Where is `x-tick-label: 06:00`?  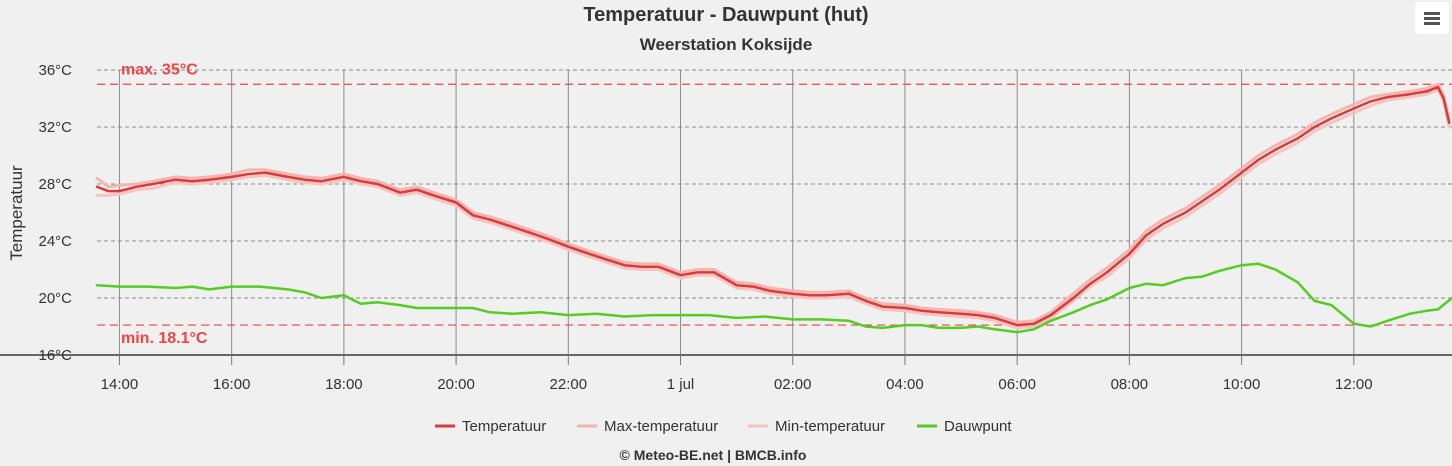 x-tick-label: 06:00 is located at coordinates (1017, 384).